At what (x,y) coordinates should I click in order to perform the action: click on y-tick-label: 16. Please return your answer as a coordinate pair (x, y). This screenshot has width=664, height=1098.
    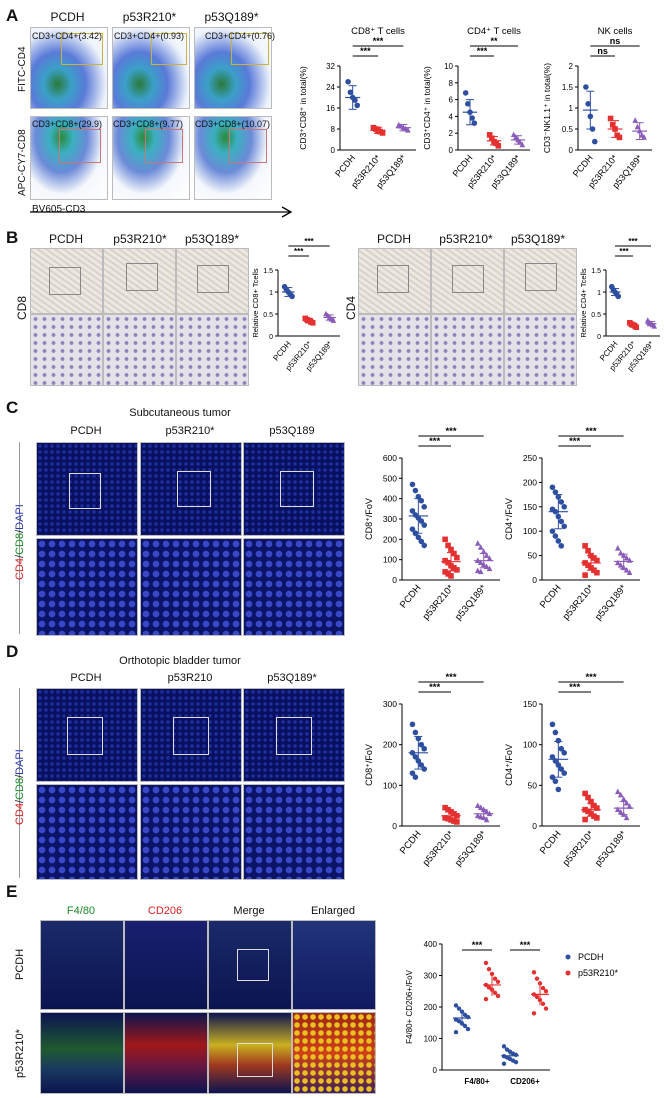
    Looking at the image, I should click on (330, 108).